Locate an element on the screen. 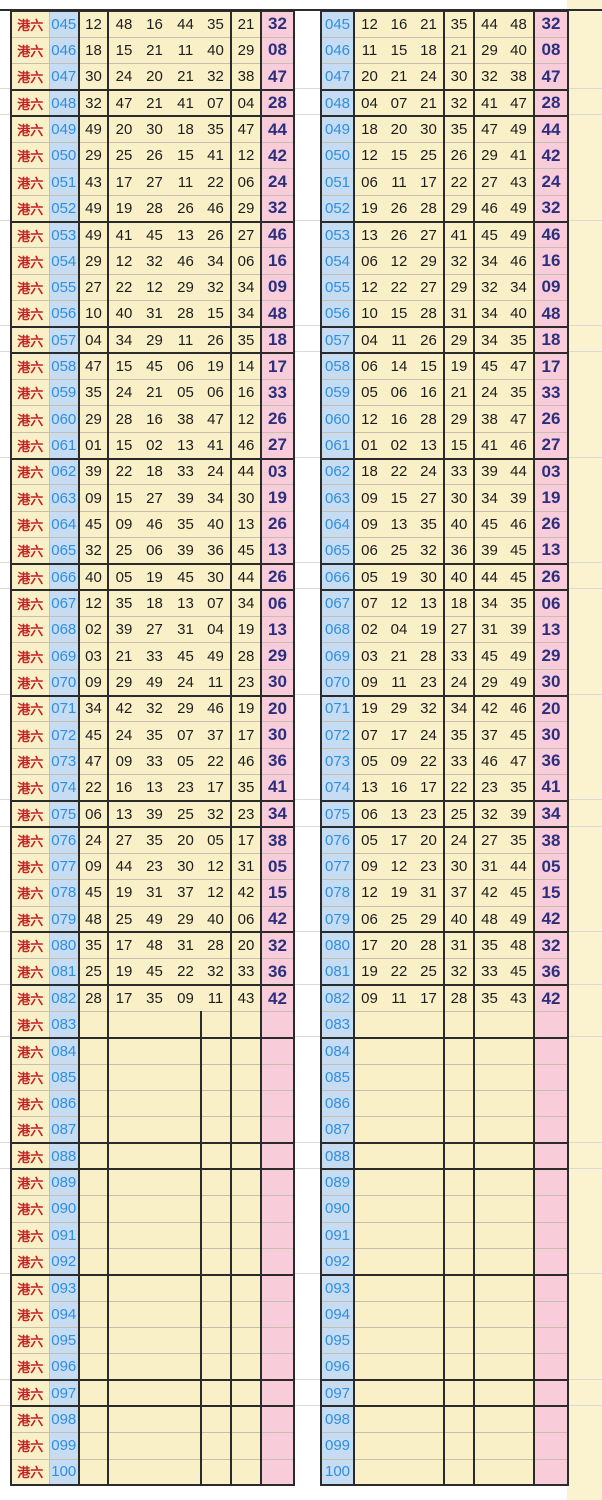  draw-row: 港六 079 48 25 49 29 40 06 42 is located at coordinates (152, 920).